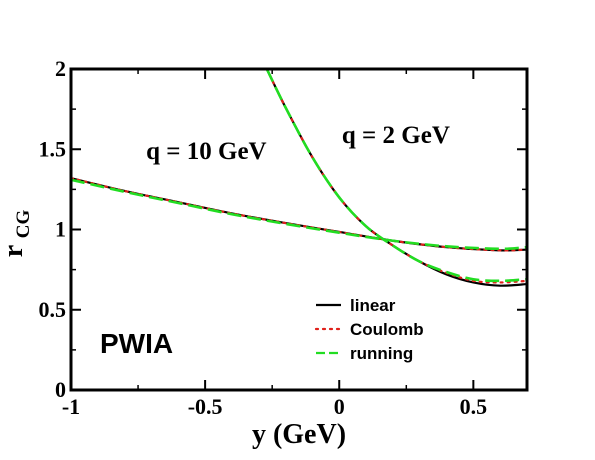 Image resolution: width=595 pixels, height=460 pixels. What do you see at coordinates (381, 353) in the screenshot?
I see `legend-label-running: running` at bounding box center [381, 353].